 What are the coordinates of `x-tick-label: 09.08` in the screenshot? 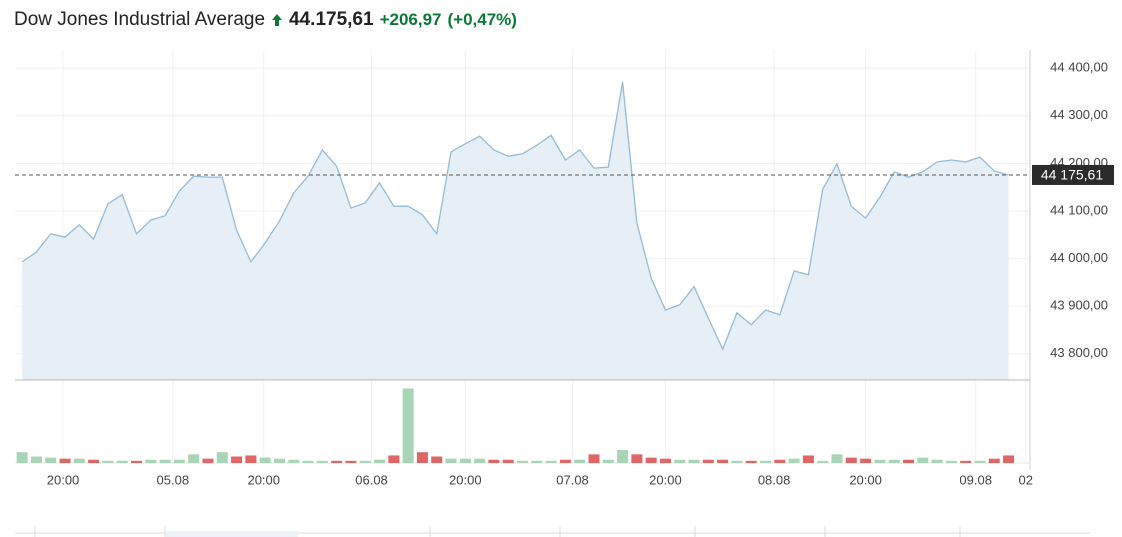 It's located at (975, 479).